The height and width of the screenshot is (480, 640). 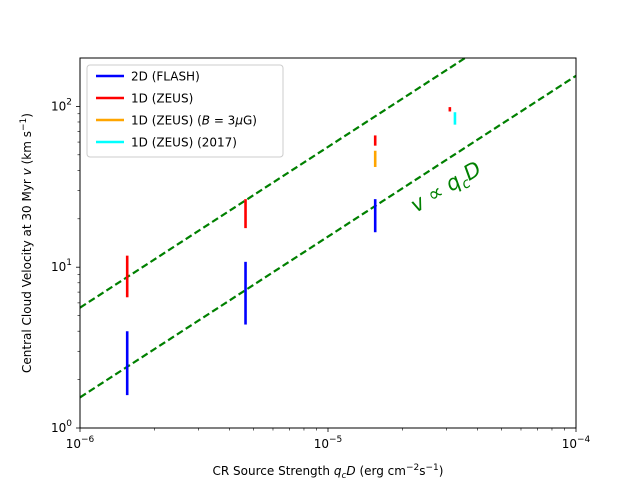 I want to click on legend-label-zeus-2017: 1D (ZEUS) (2017), so click(x=184, y=143).